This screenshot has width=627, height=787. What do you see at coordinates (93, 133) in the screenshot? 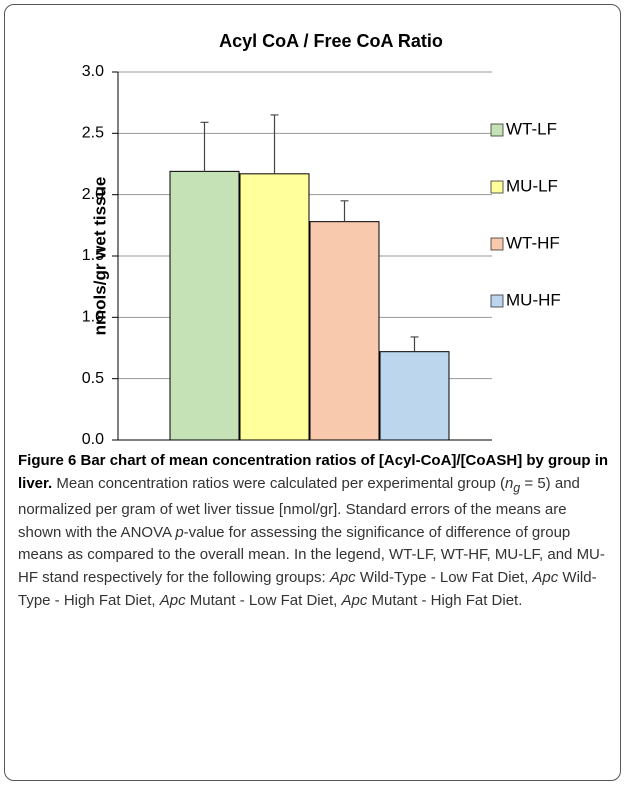
I see `y-tick-label: 2.5` at bounding box center [93, 133].